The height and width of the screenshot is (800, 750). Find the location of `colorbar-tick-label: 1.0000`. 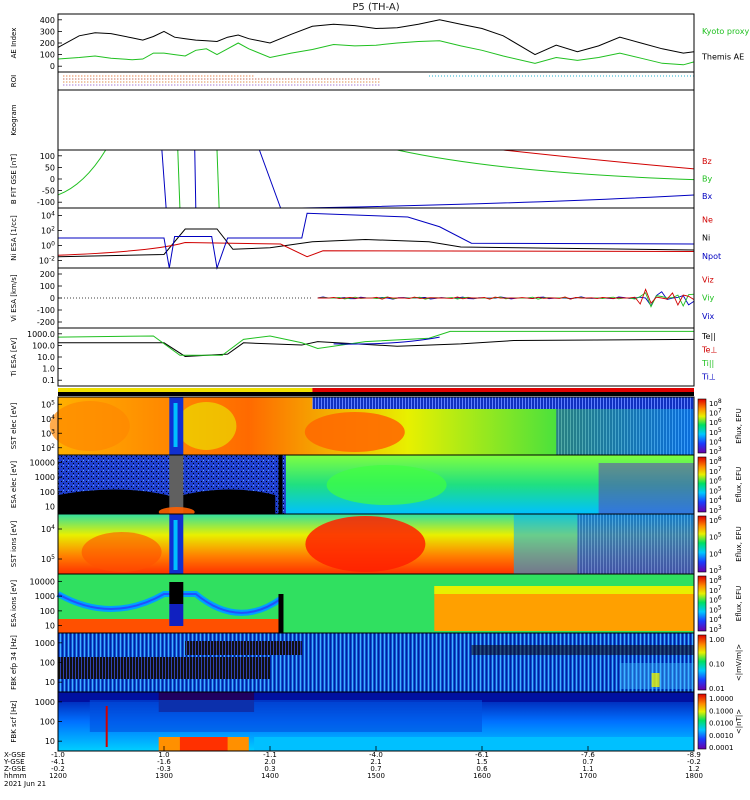

colorbar-tick-label: 1.0000 is located at coordinates (721, 699).